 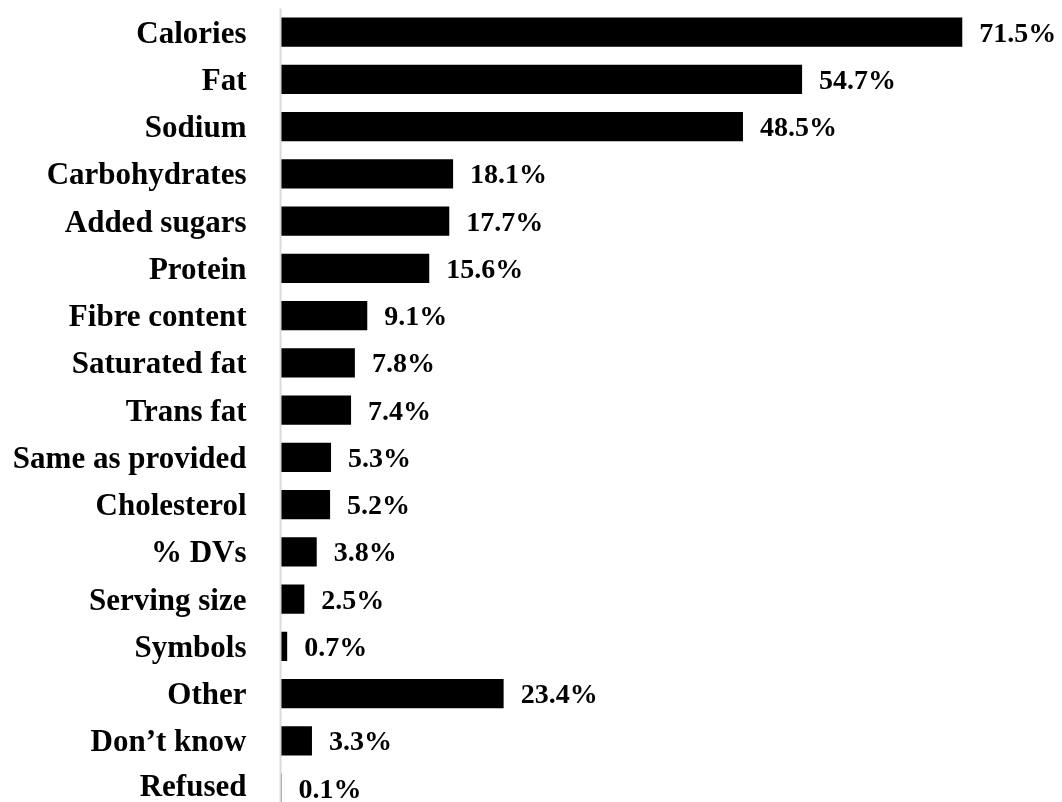 I want to click on y-tick-label: Fat, so click(x=224, y=79).